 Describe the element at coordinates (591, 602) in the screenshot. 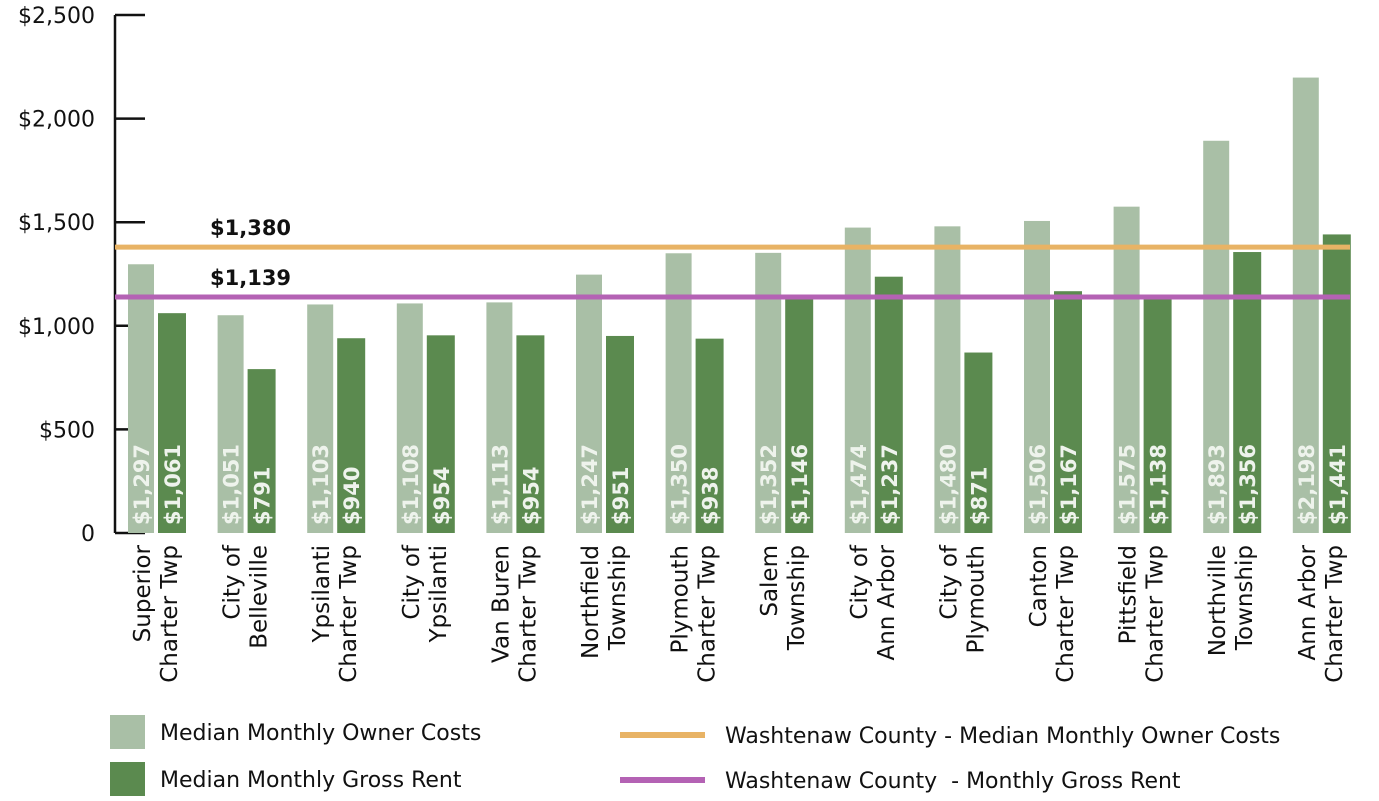

I see `x-tick-label: Northfield` at that location.